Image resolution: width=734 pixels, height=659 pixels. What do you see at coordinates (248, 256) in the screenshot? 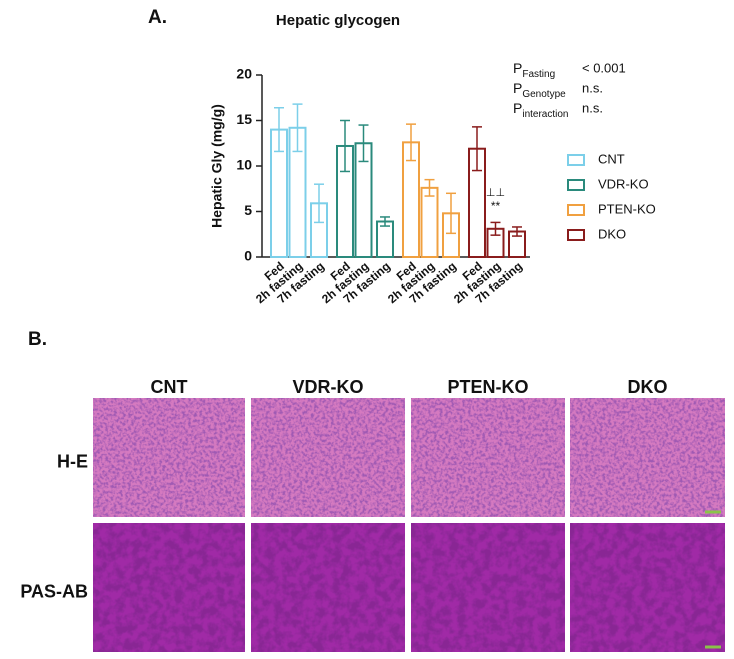
I see `y-tick-label: 0` at bounding box center [248, 256].